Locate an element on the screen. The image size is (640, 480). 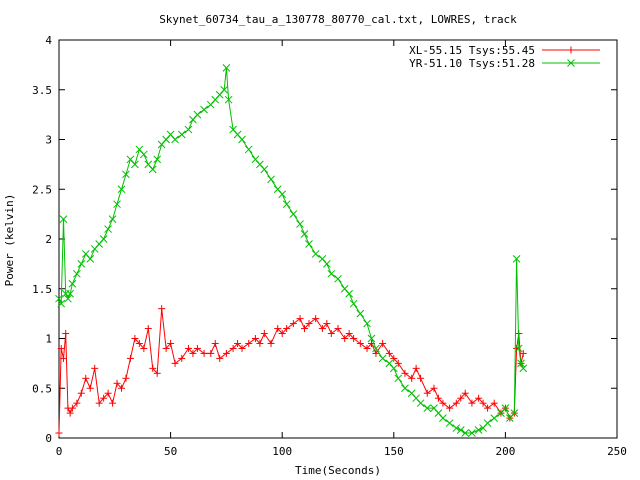
x-tick-label: 100 is located at coordinates (282, 451).